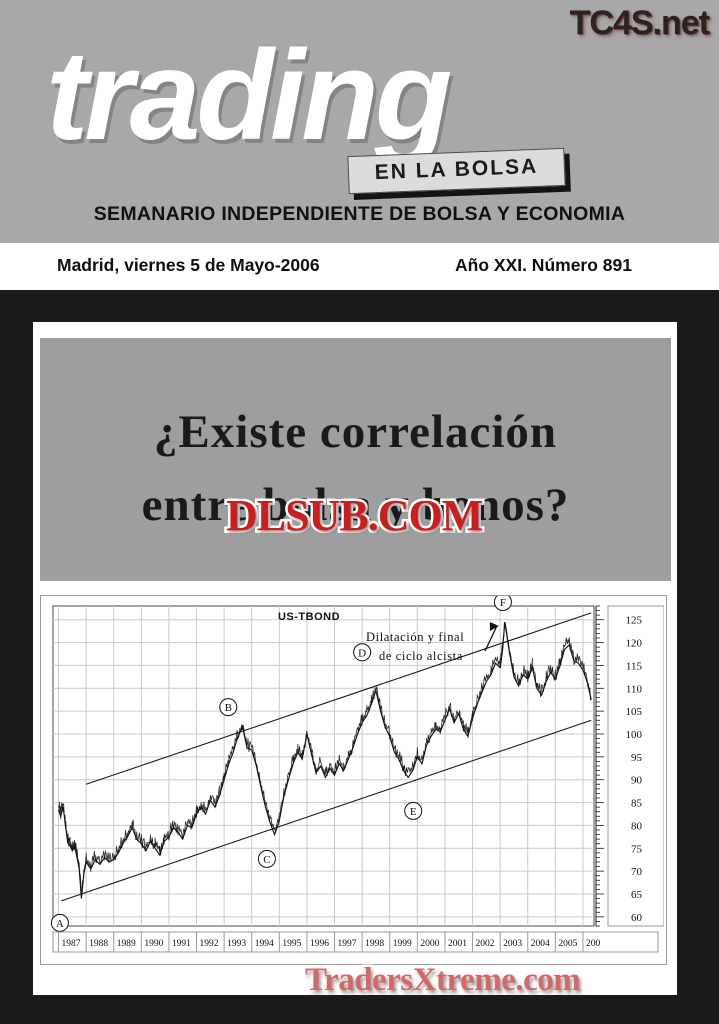 The height and width of the screenshot is (1024, 719). Describe the element at coordinates (540, 944) in the screenshot. I see `x-axis-tick-label: 2004` at that location.